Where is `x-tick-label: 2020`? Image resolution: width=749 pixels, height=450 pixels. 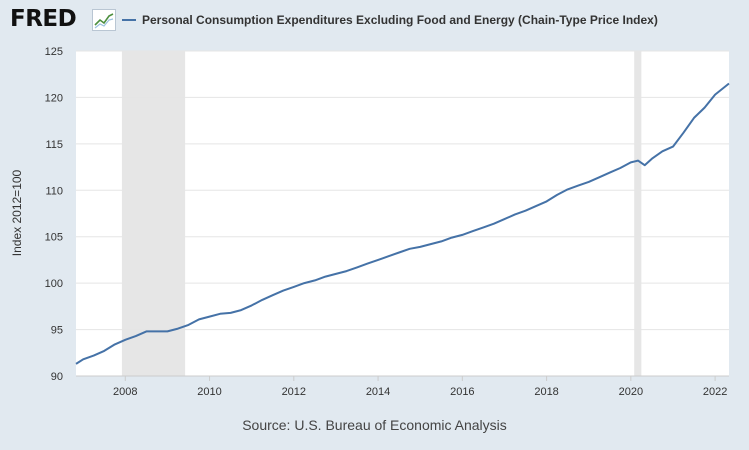
x-tick-label: 2020 is located at coordinates (631, 392).